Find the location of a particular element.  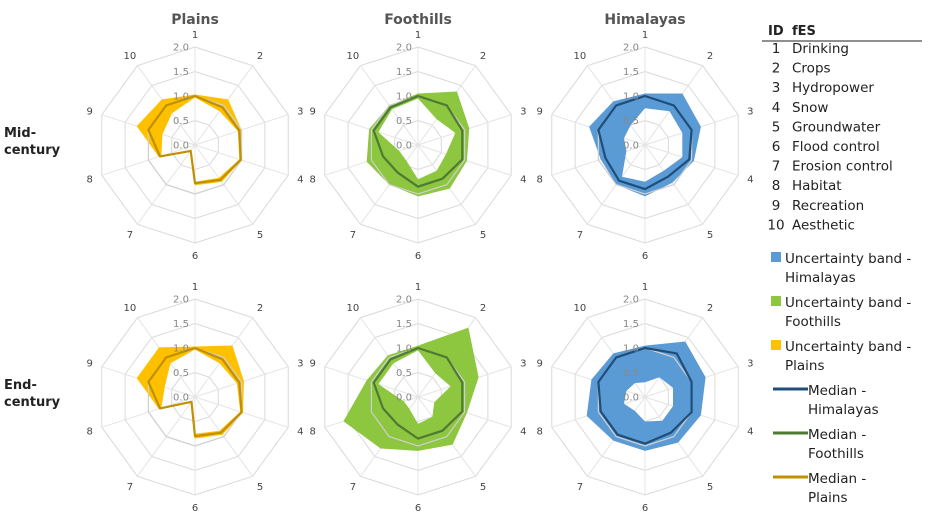

uncertainty-band-plains is located at coordinates (189, 140).